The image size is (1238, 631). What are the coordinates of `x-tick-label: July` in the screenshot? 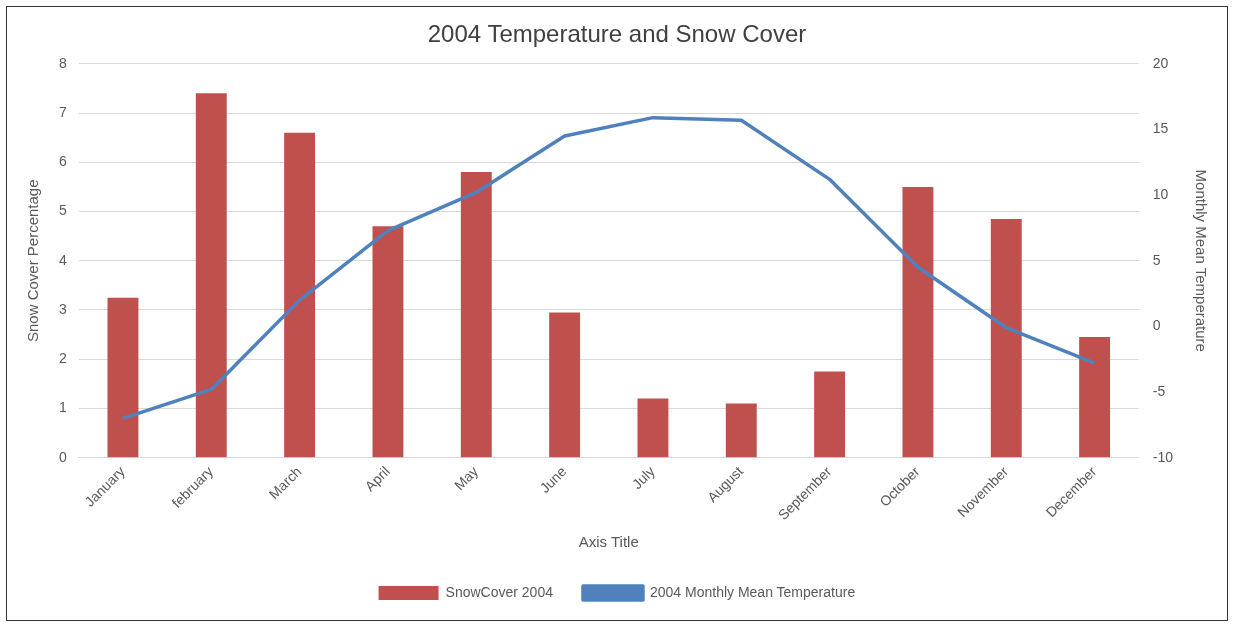 It's located at (643, 478).